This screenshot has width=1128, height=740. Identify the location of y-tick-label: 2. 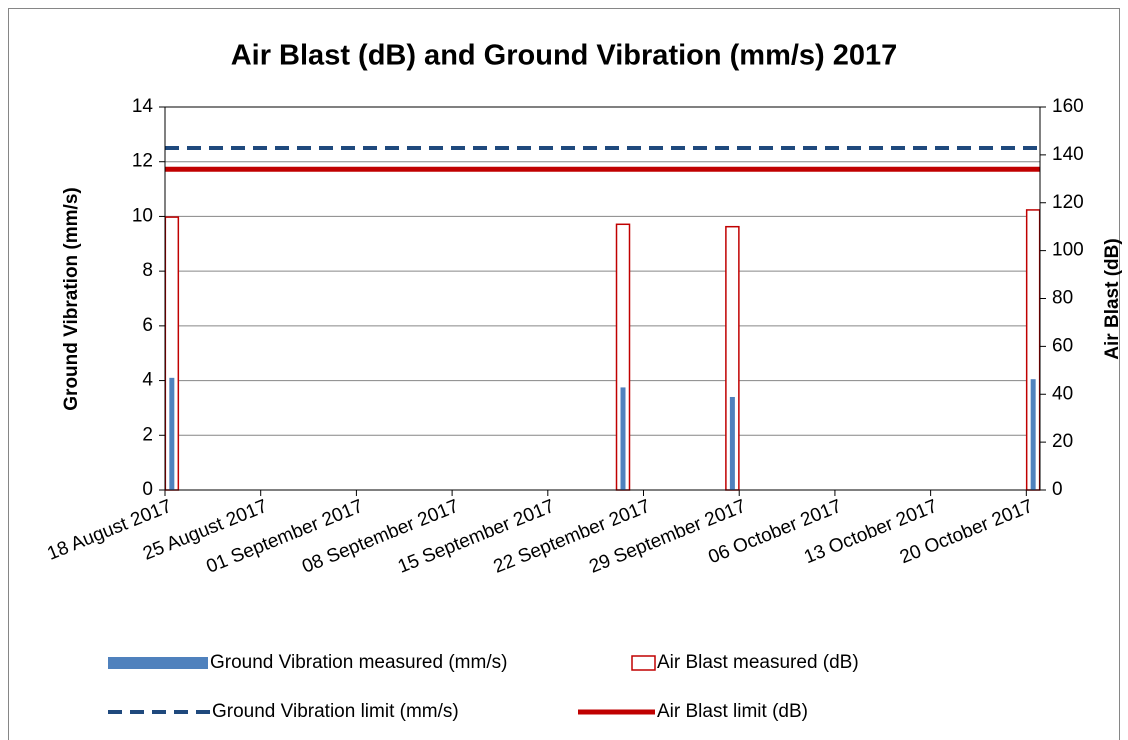
(147, 434).